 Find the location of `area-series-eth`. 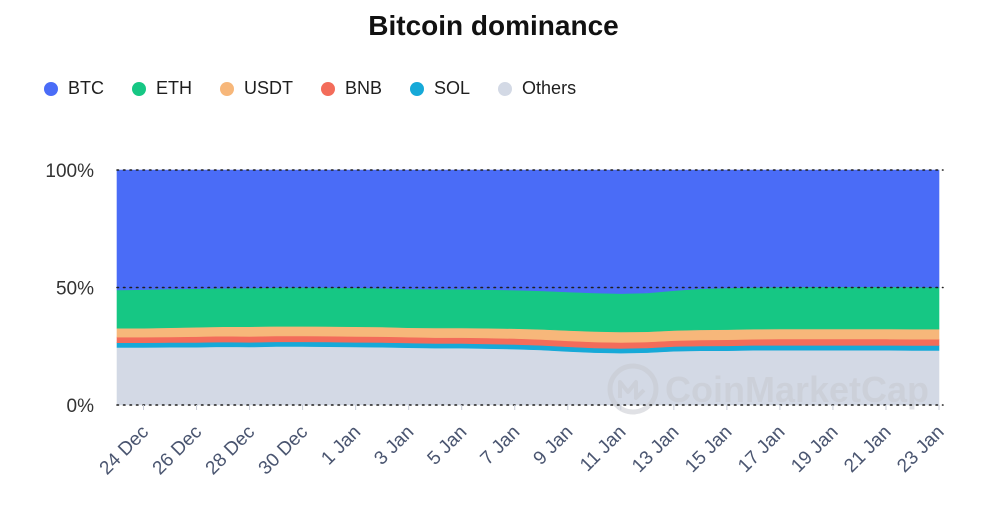

area-series-eth is located at coordinates (528, 309).